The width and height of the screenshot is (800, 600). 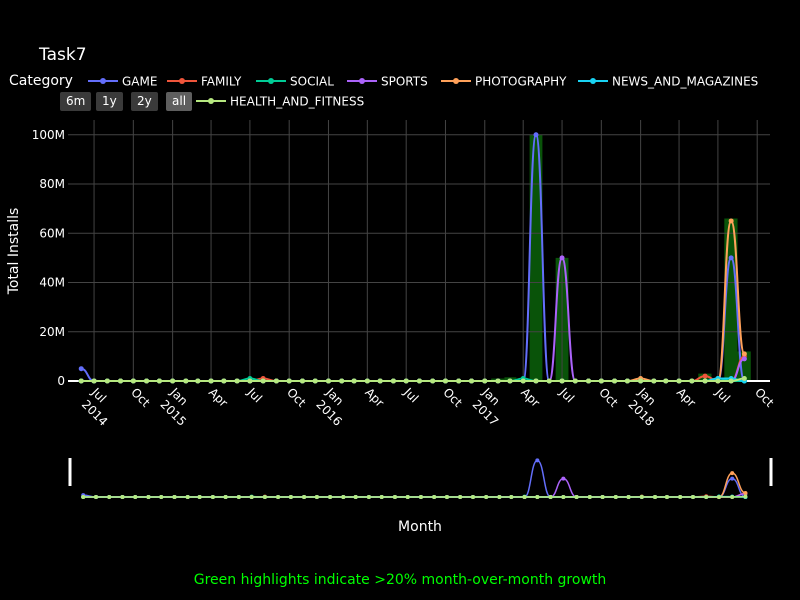 I want to click on y-tick-label: 40M, so click(x=52, y=283).